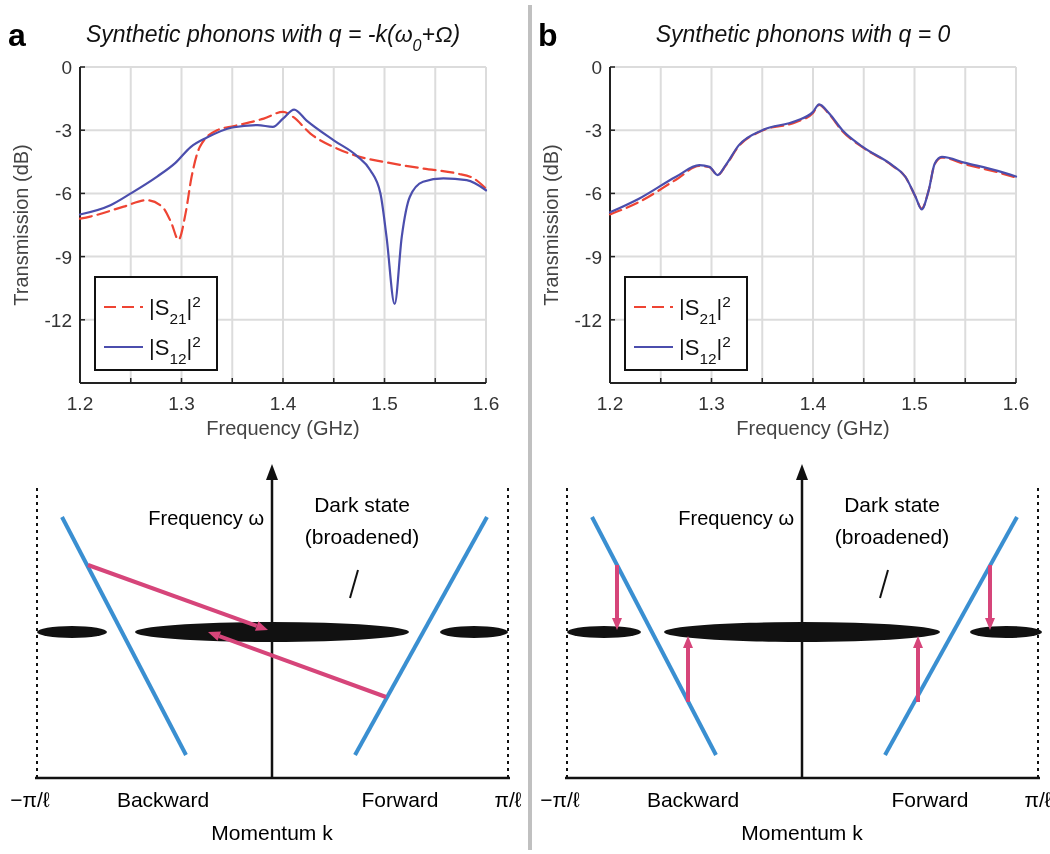 The height and width of the screenshot is (854, 1050). What do you see at coordinates (273, 37) in the screenshot?
I see `chart-title: Synthetic phonons with q = -k(ω$_{0}$+Ω)` at bounding box center [273, 37].